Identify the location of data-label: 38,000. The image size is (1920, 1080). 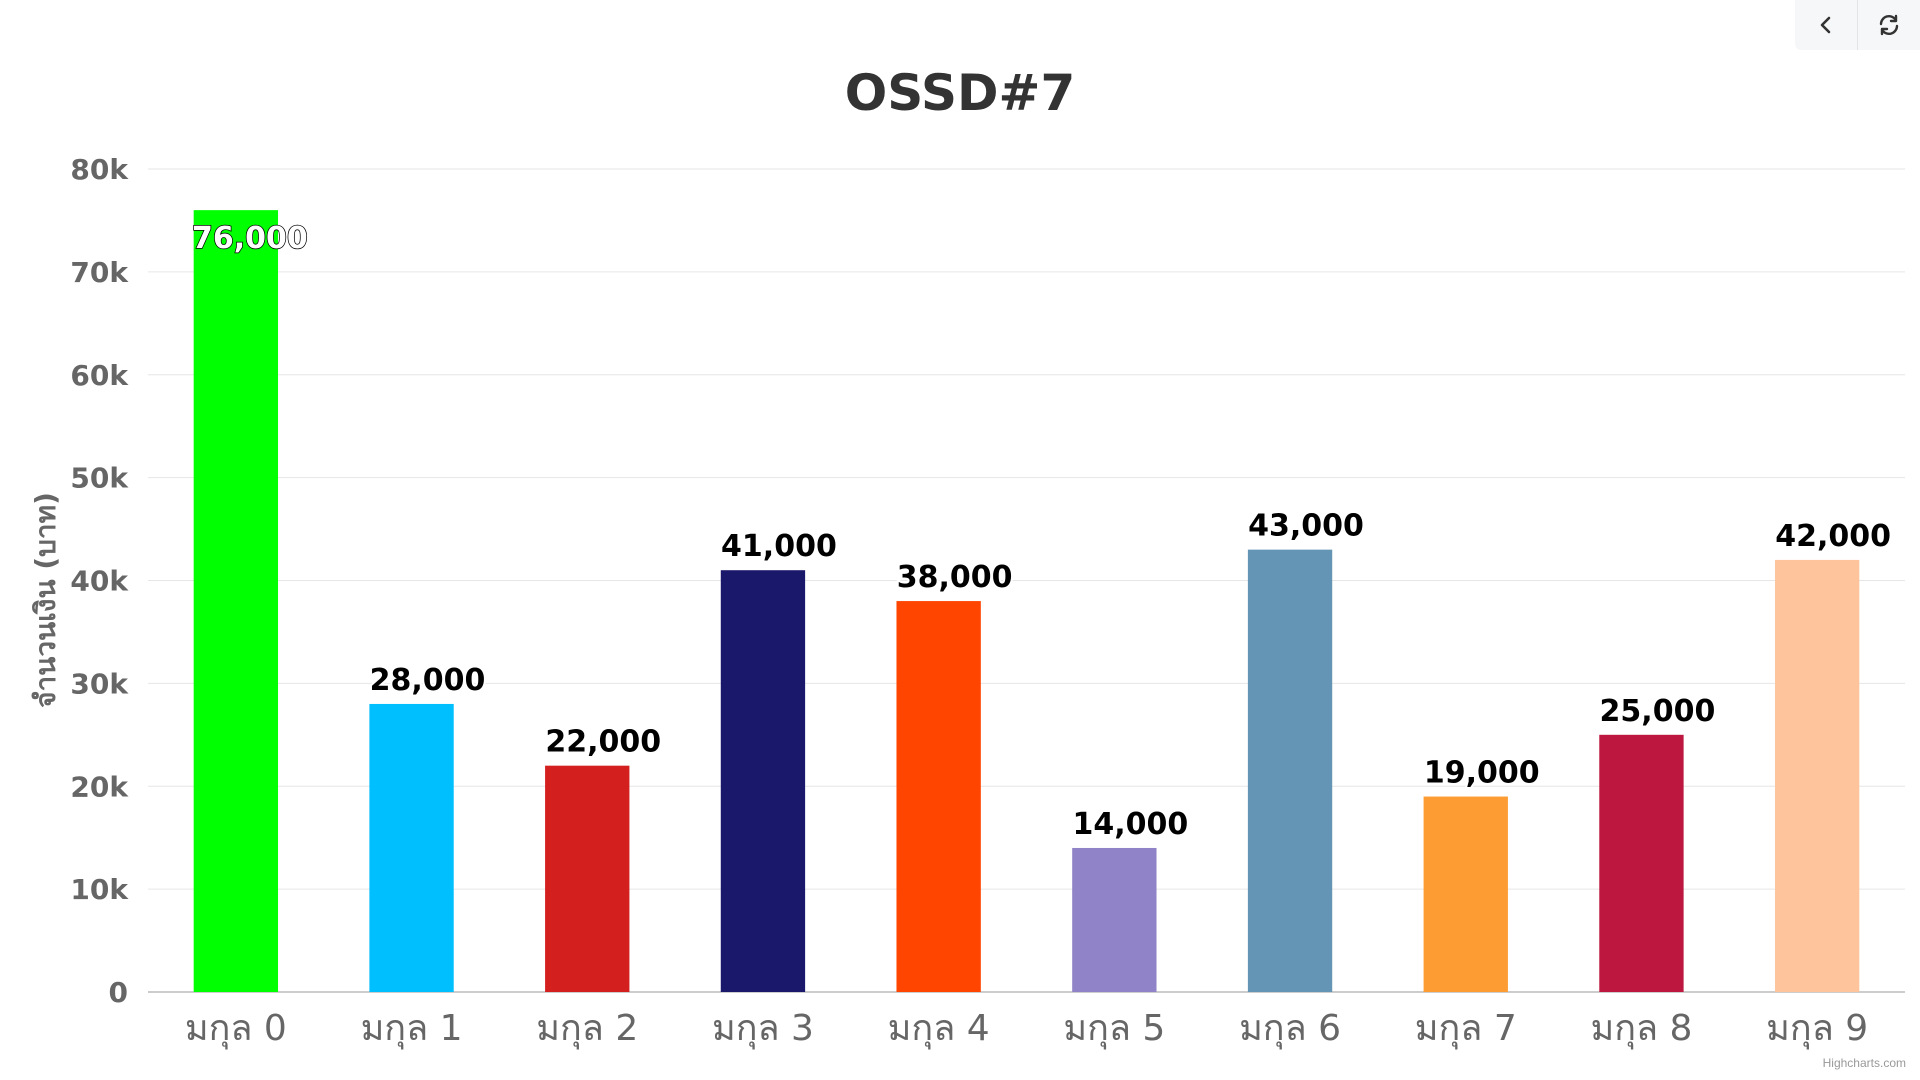
(955, 577).